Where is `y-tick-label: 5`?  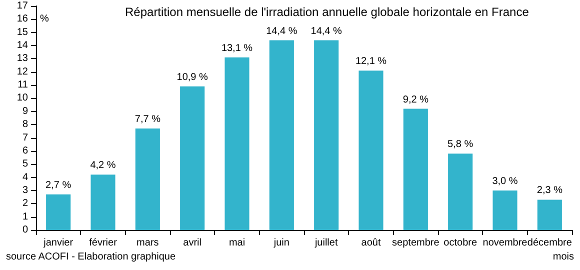 y-tick-label: 5 is located at coordinates (25, 164).